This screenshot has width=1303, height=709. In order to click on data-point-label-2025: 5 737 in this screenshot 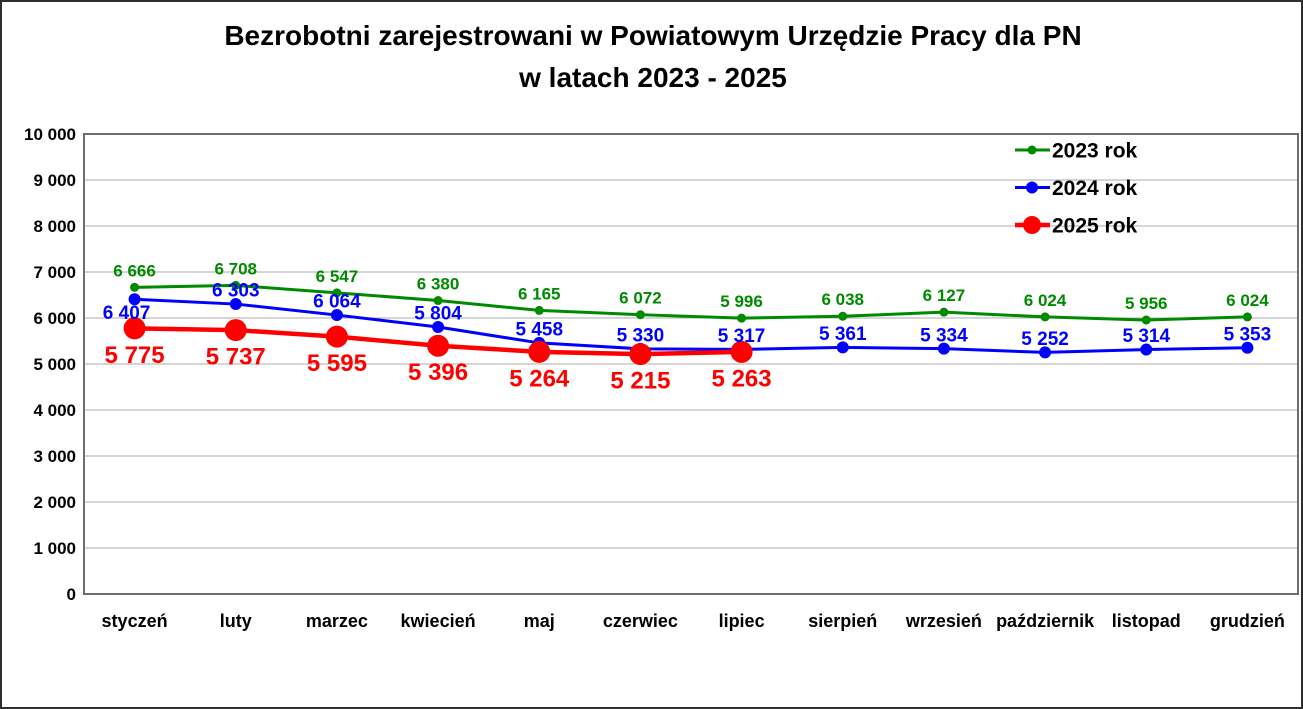, I will do `click(236, 356)`.